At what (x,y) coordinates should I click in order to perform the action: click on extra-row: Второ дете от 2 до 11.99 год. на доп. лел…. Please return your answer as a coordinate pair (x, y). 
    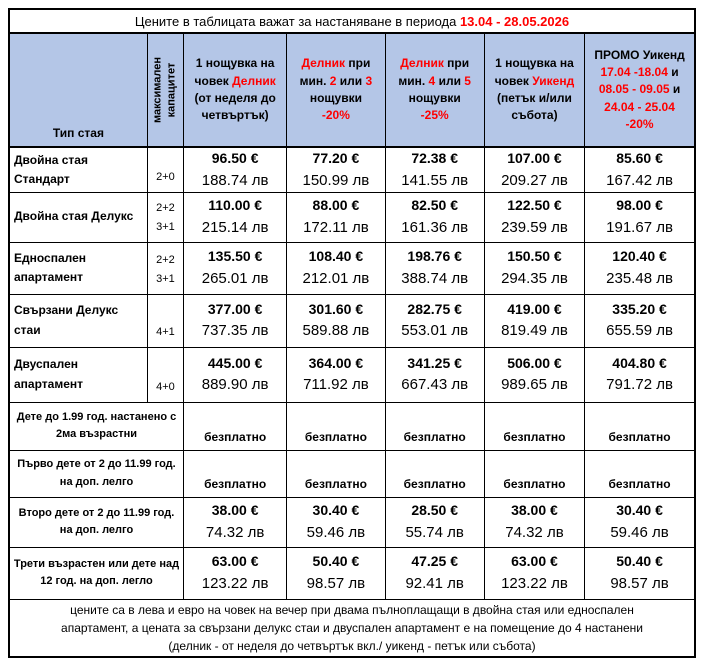
    Looking at the image, I should click on (352, 522).